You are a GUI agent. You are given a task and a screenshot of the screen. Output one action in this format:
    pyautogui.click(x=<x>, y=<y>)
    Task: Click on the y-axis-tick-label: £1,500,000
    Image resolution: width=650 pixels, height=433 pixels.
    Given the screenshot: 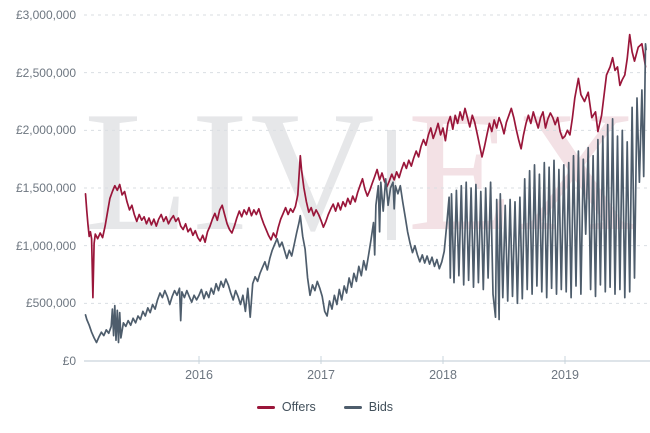 What is the action you would take?
    pyautogui.click(x=45, y=188)
    